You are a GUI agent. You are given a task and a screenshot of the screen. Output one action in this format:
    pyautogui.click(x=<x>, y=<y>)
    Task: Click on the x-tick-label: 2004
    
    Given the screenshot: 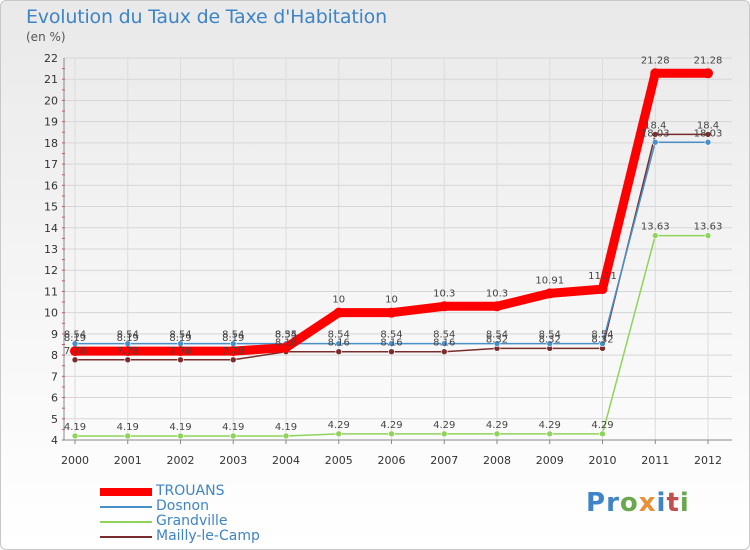 What is the action you would take?
    pyautogui.click(x=286, y=460)
    